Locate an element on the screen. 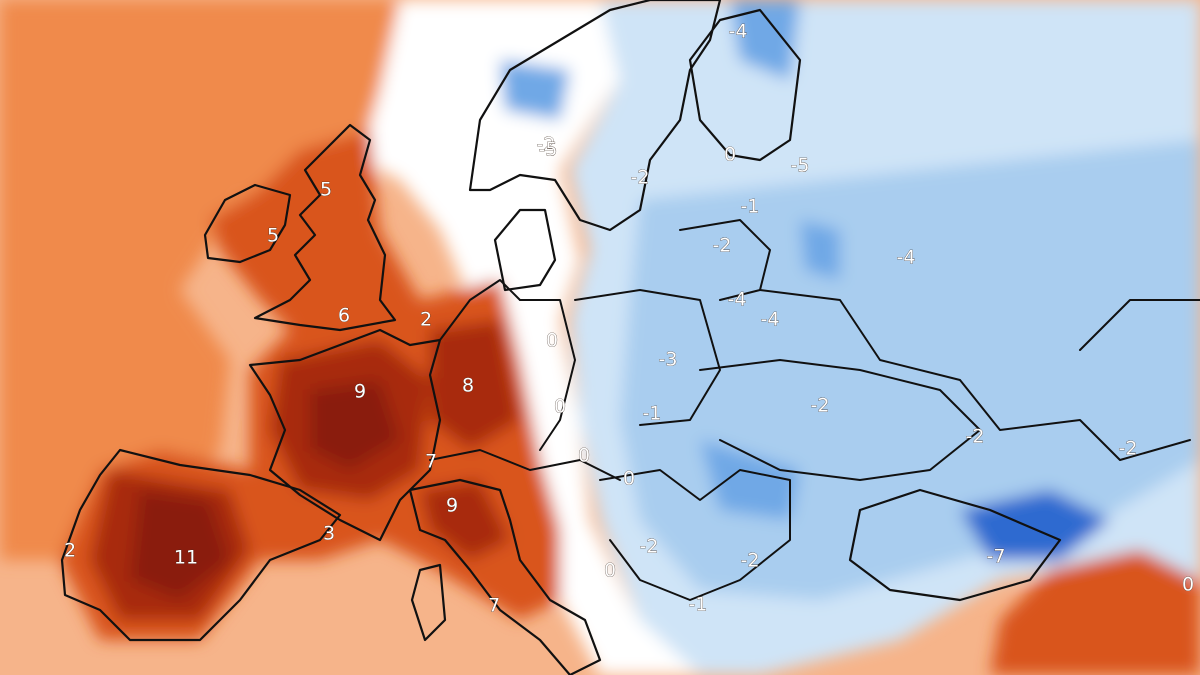  warm-deep-germany is located at coordinates (475, 385).